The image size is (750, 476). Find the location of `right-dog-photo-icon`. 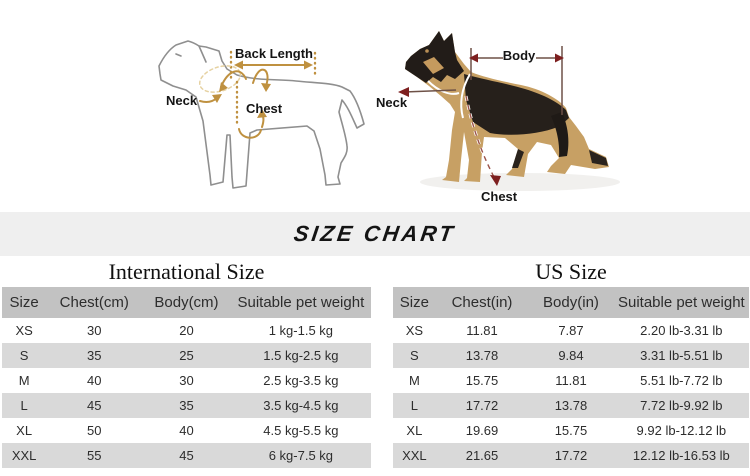

right-dog-photo-icon is located at coordinates (512, 111).